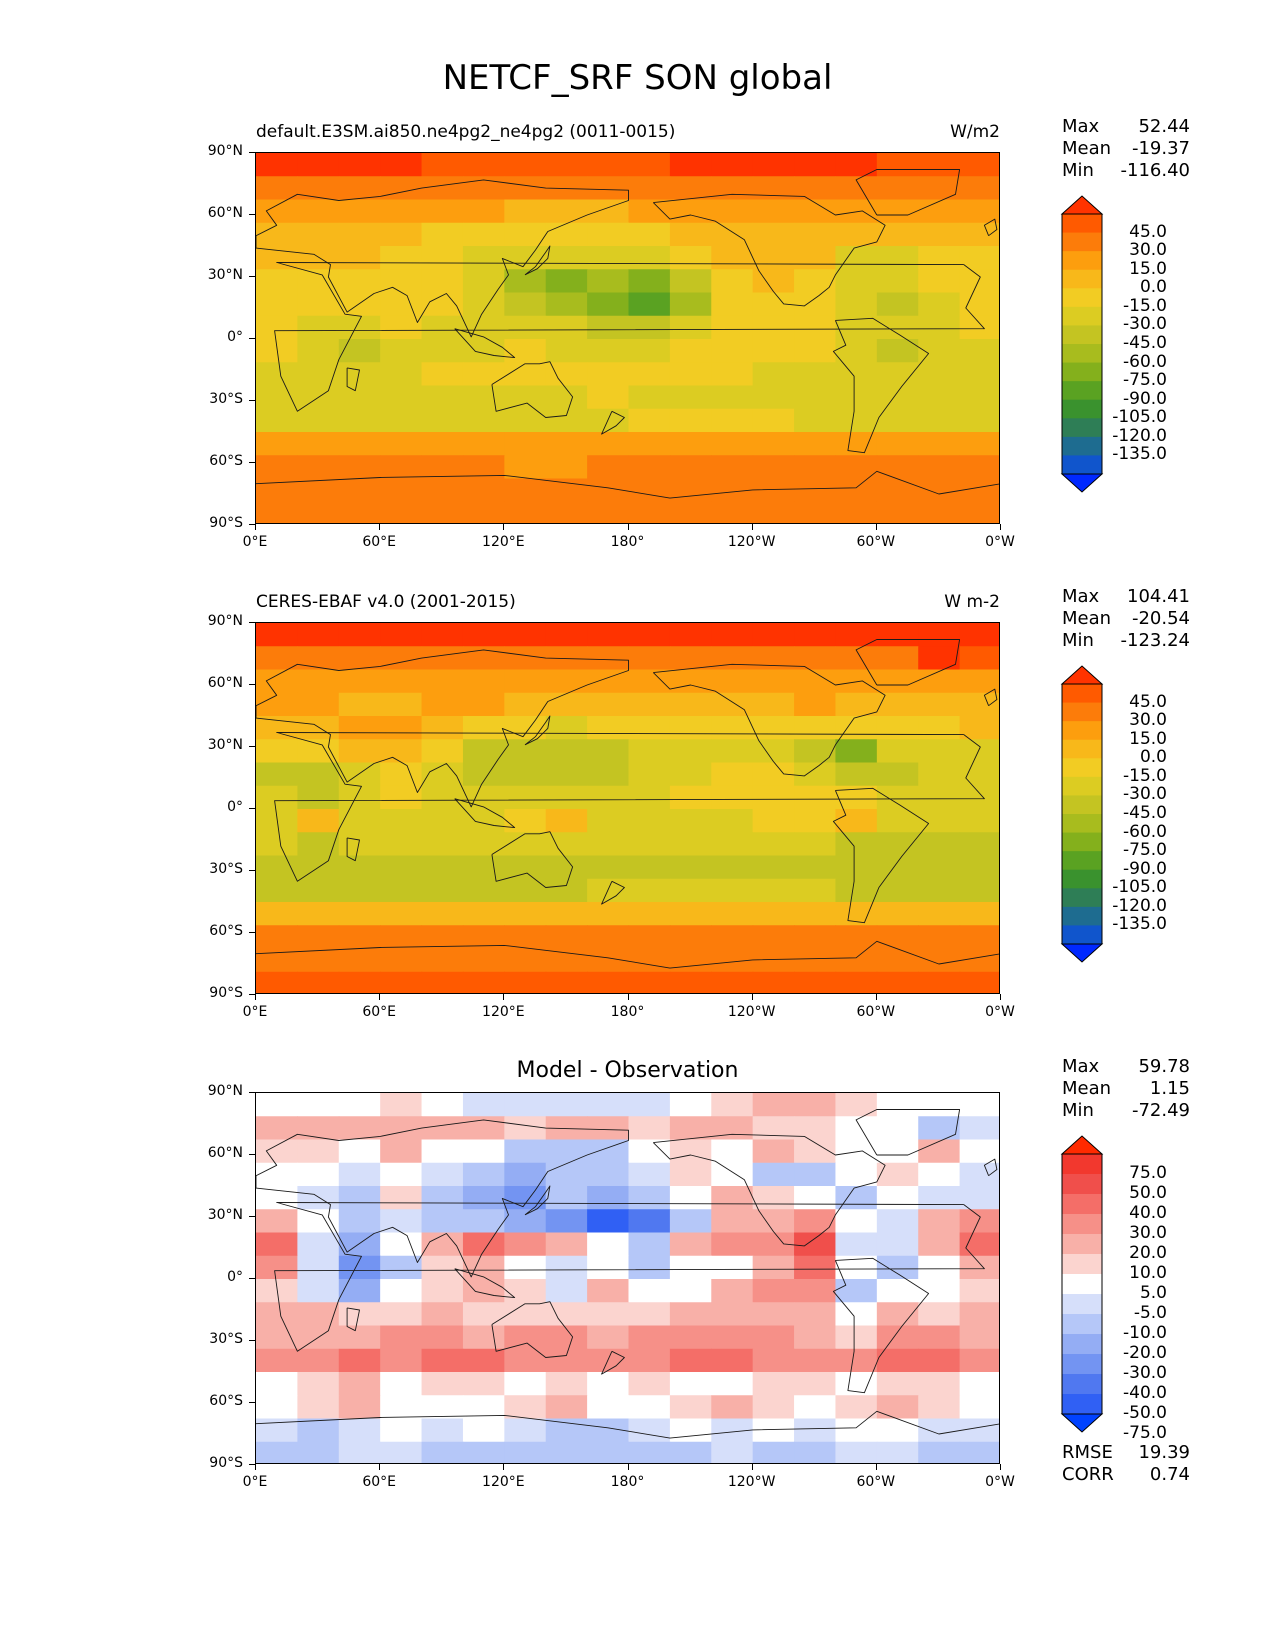 This screenshot has width=1275, height=1650. What do you see at coordinates (1081, 1066) in the screenshot?
I see `stat-label: Max` at bounding box center [1081, 1066].